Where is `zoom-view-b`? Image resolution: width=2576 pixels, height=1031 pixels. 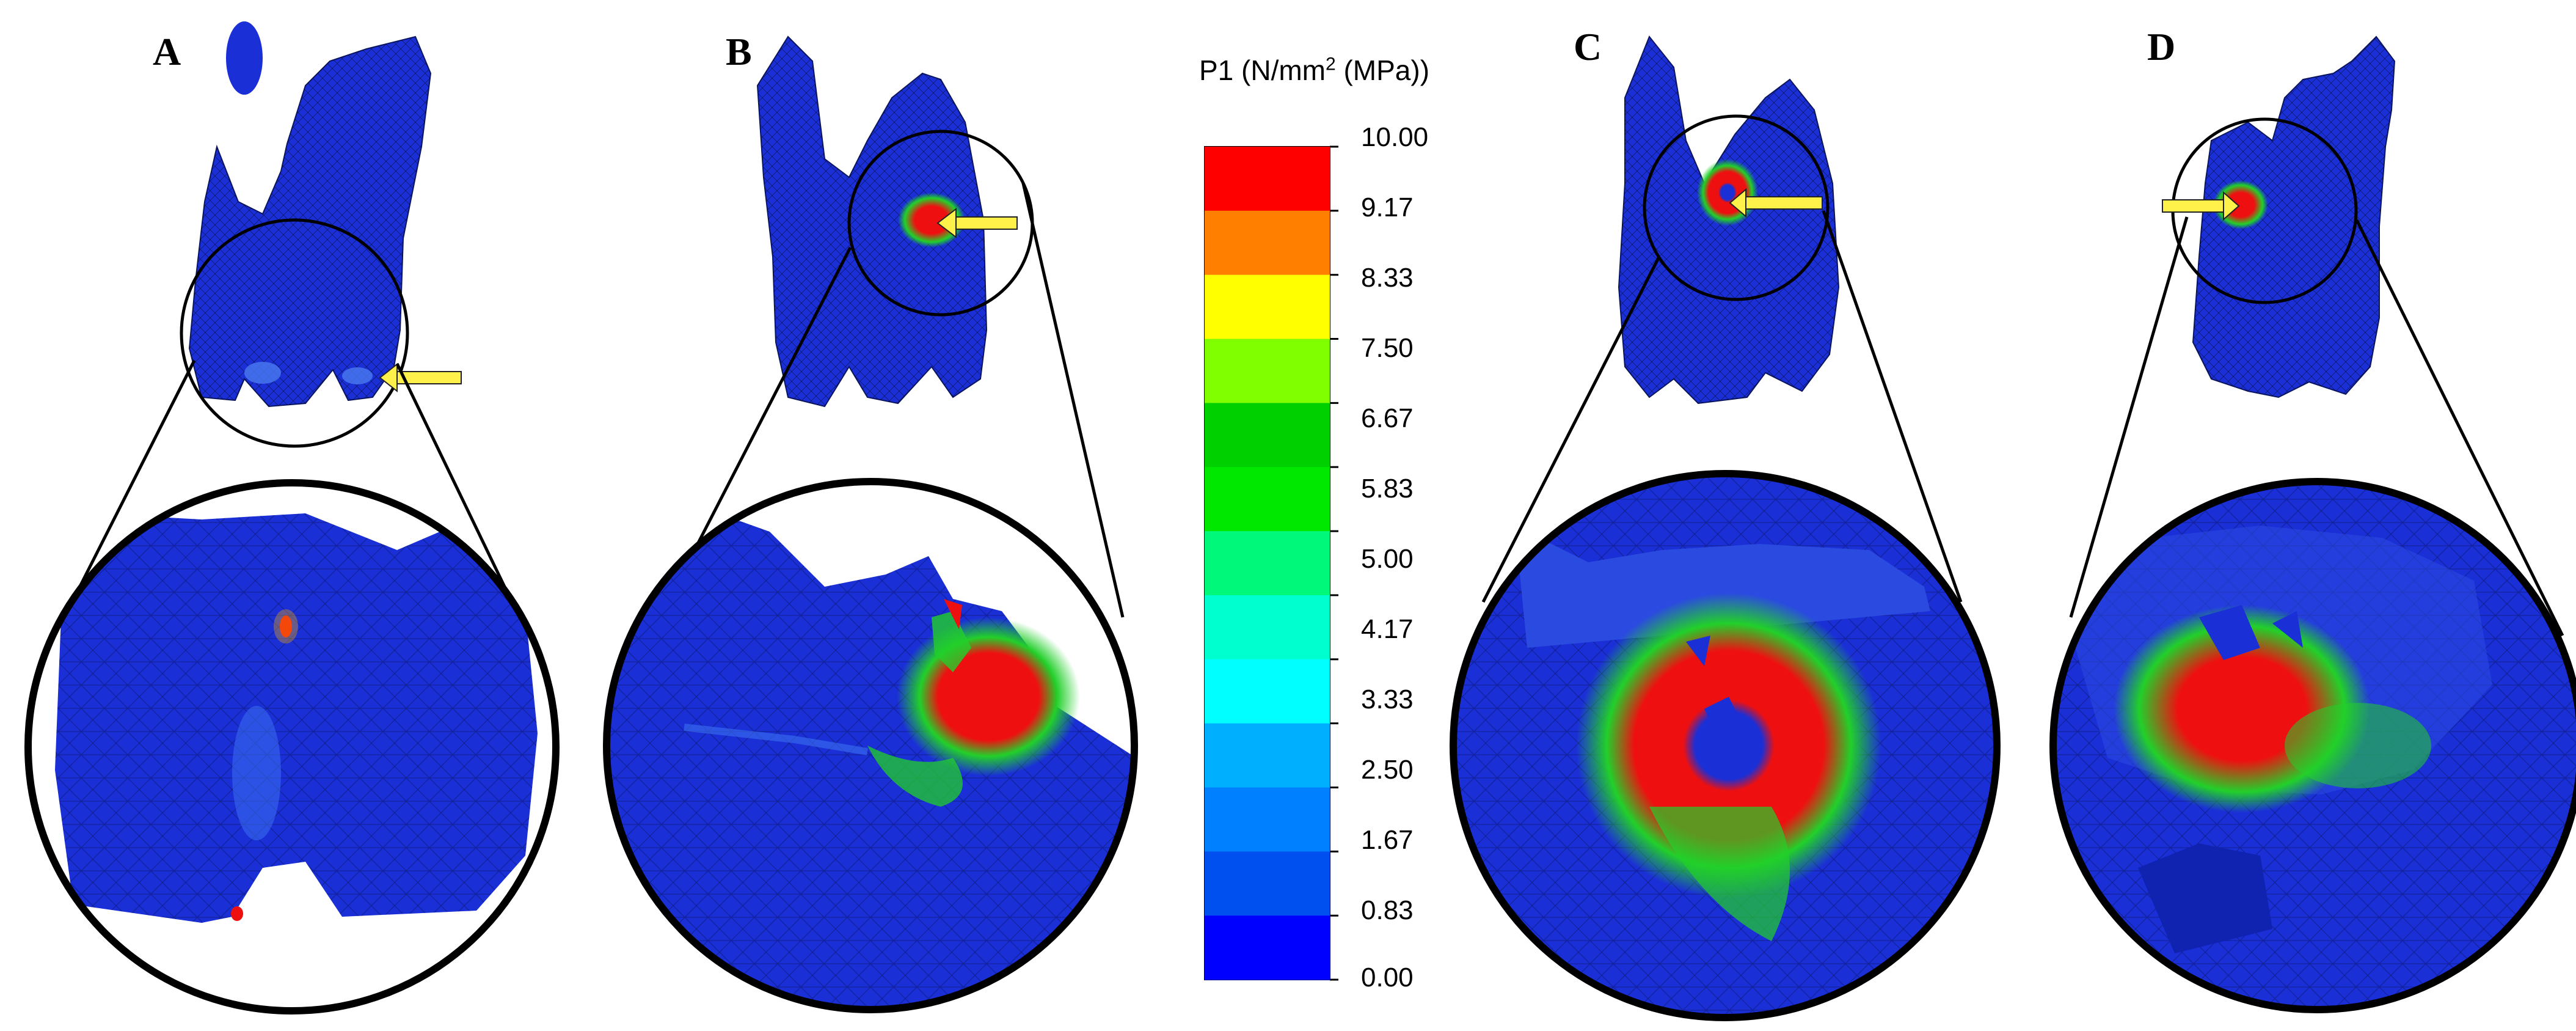
zoom-view-b is located at coordinates (870, 746).